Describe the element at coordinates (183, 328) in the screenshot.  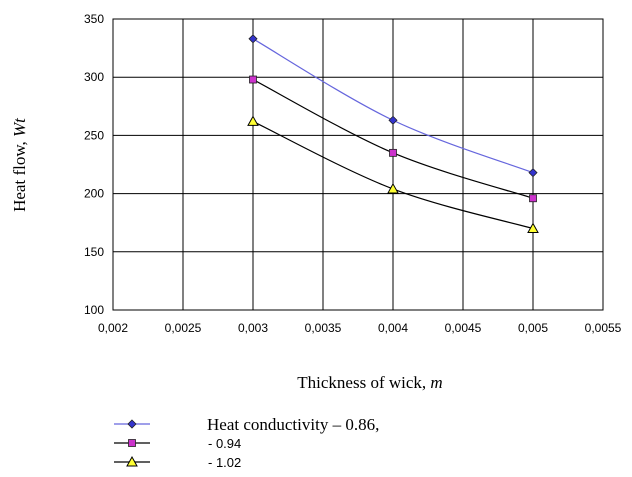
I see `x-tick-label: 0,0025` at that location.